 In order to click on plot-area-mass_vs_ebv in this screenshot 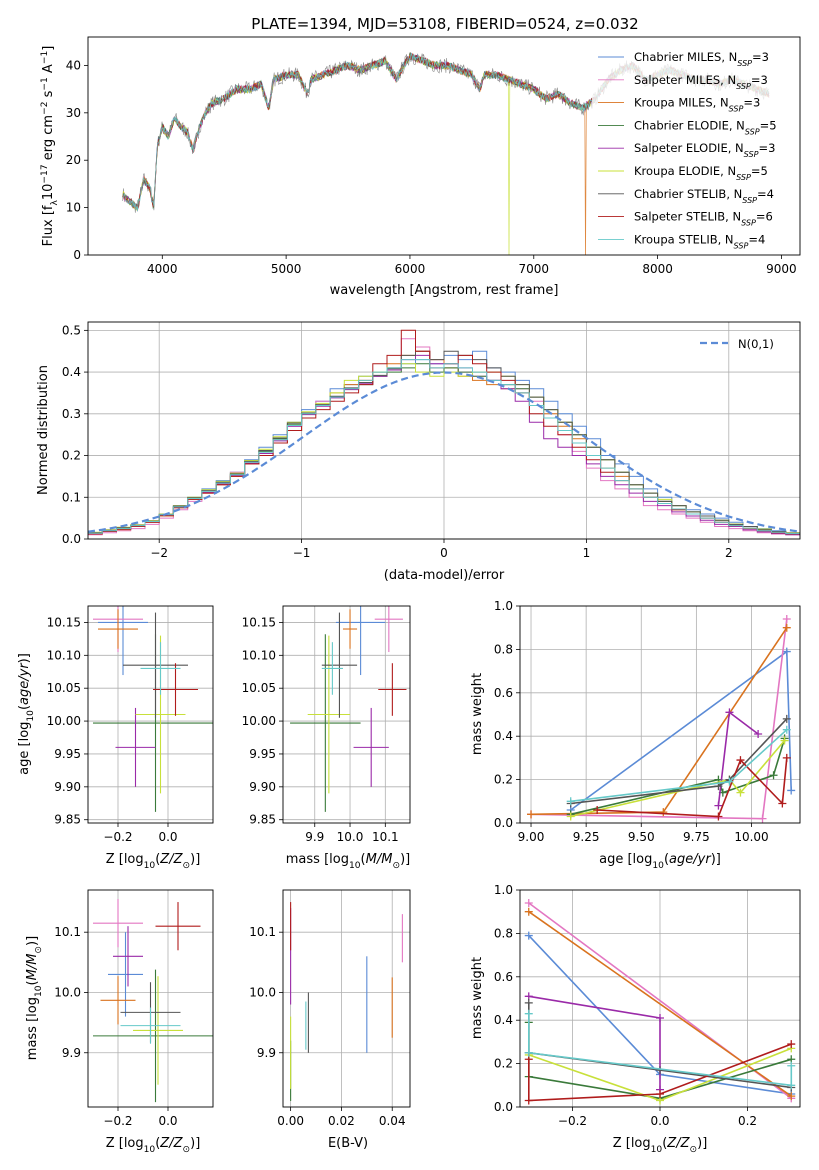, I will do `click(346, 1001)`.